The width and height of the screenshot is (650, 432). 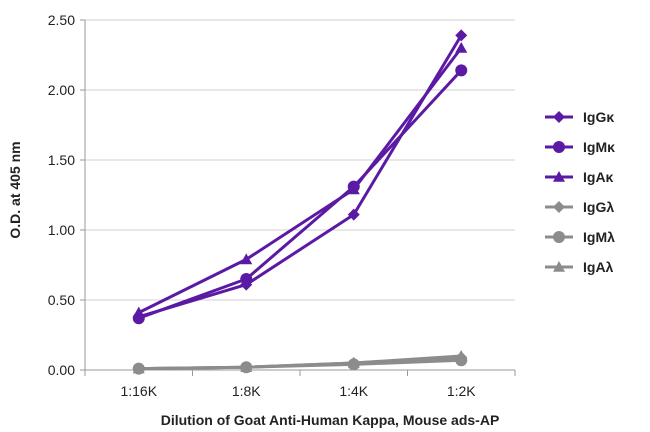 What do you see at coordinates (598, 117) in the screenshot?
I see `legend-label: IgGκ` at bounding box center [598, 117].